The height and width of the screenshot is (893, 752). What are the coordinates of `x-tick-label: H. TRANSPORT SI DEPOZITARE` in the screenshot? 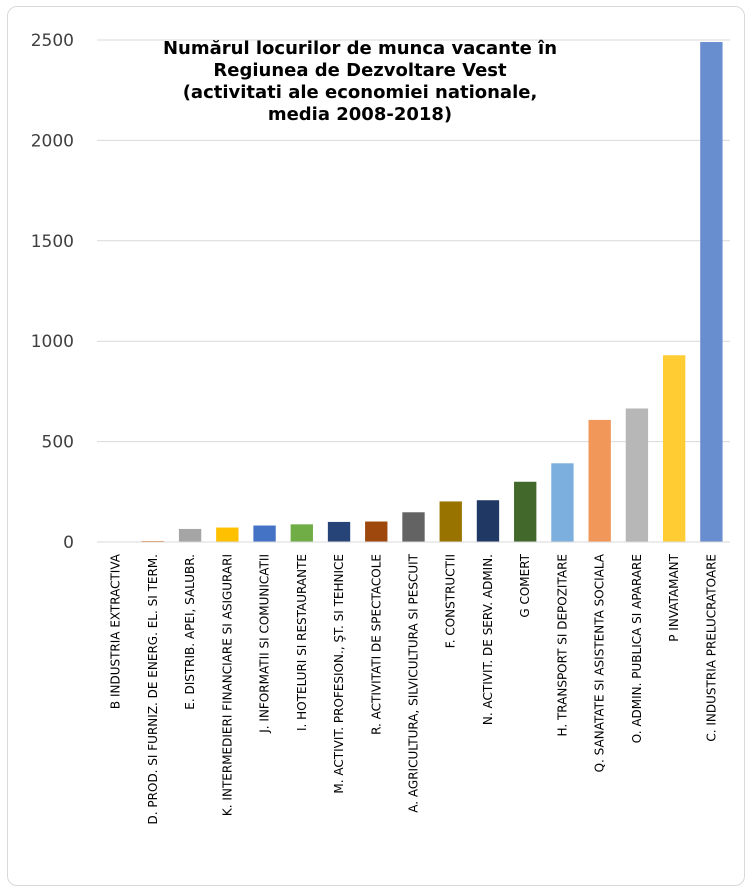 It's located at (562, 645).